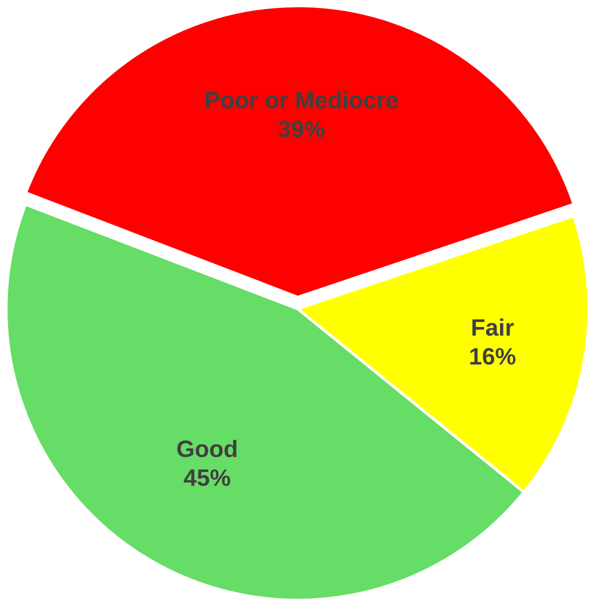  I want to click on slice-label: Fair, so click(493, 327).